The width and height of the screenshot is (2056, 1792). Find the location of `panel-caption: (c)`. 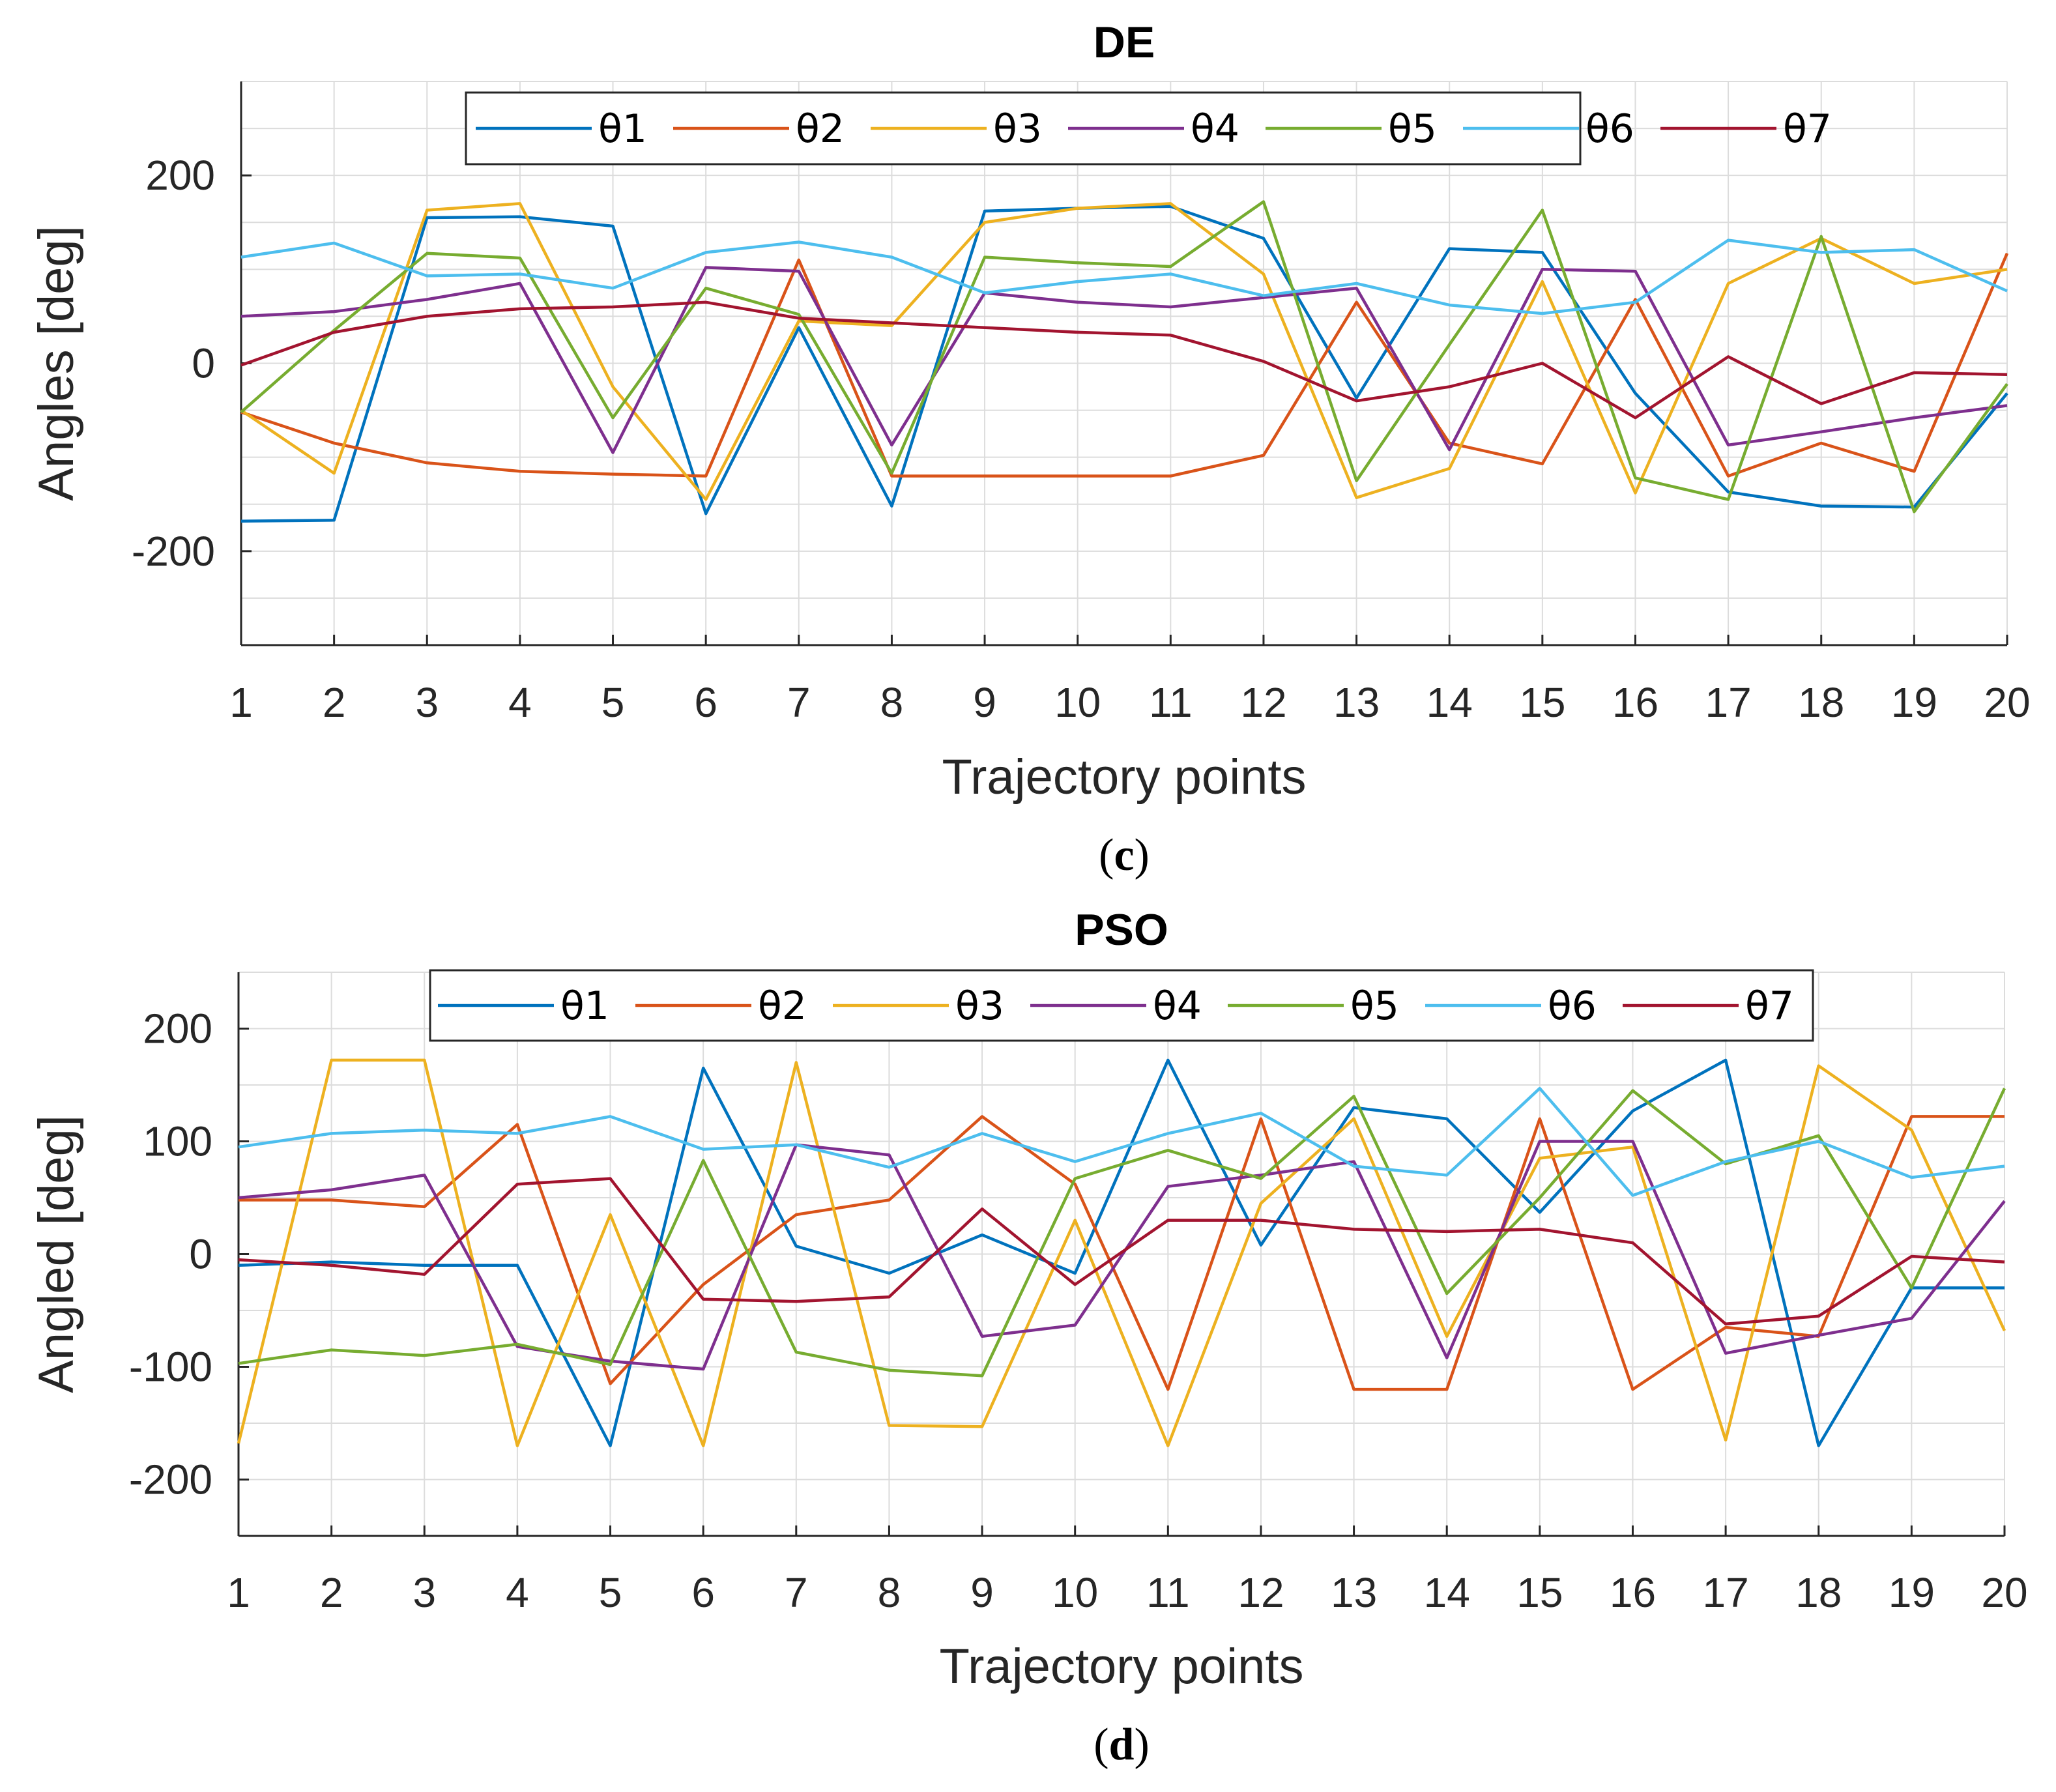

panel-caption: (c) is located at coordinates (1124, 855).